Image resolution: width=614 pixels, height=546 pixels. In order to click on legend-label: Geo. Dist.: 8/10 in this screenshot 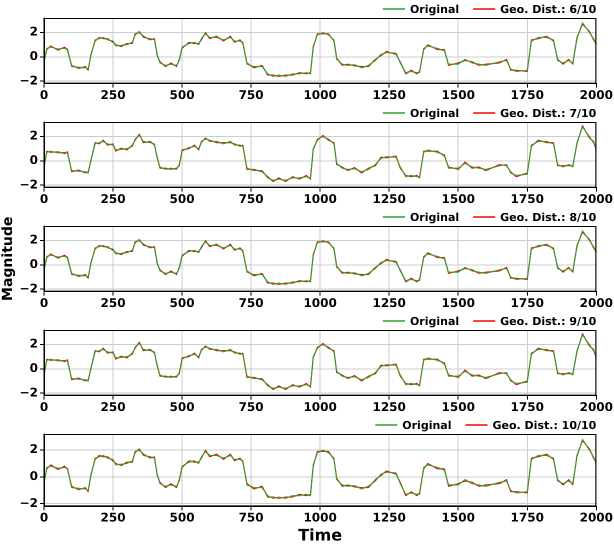, I will do `click(548, 217)`.